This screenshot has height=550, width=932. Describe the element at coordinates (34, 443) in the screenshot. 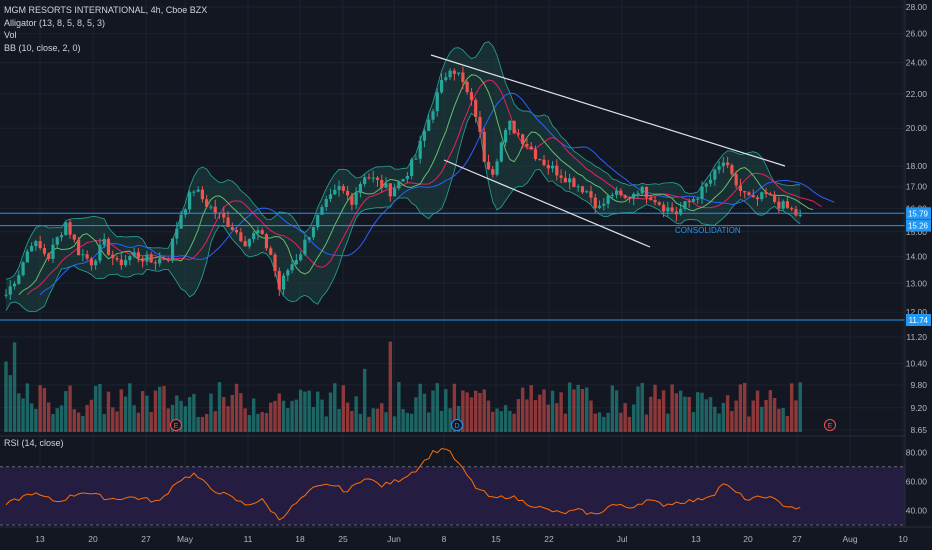

I see `rsi-legend: RSI (14, close)` at that location.